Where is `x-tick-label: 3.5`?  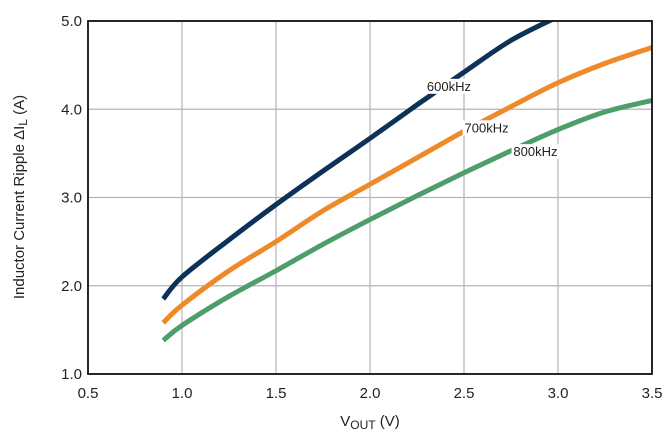 x-tick-label: 3.5 is located at coordinates (652, 393).